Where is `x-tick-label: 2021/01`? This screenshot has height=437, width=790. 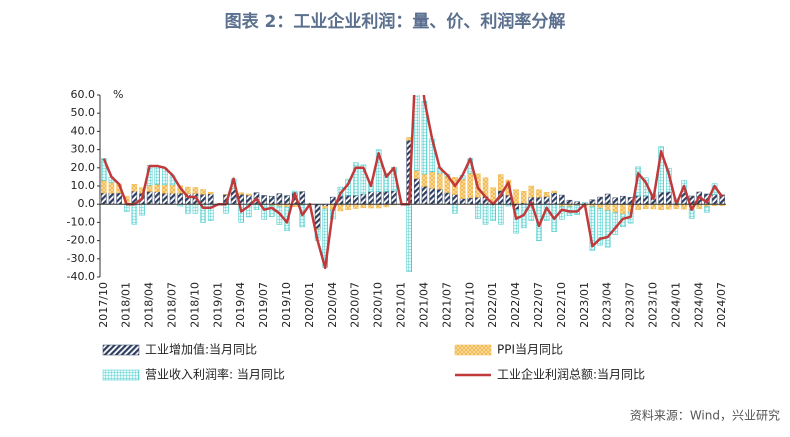
x-tick-label: 2021/01 is located at coordinates (401, 305).